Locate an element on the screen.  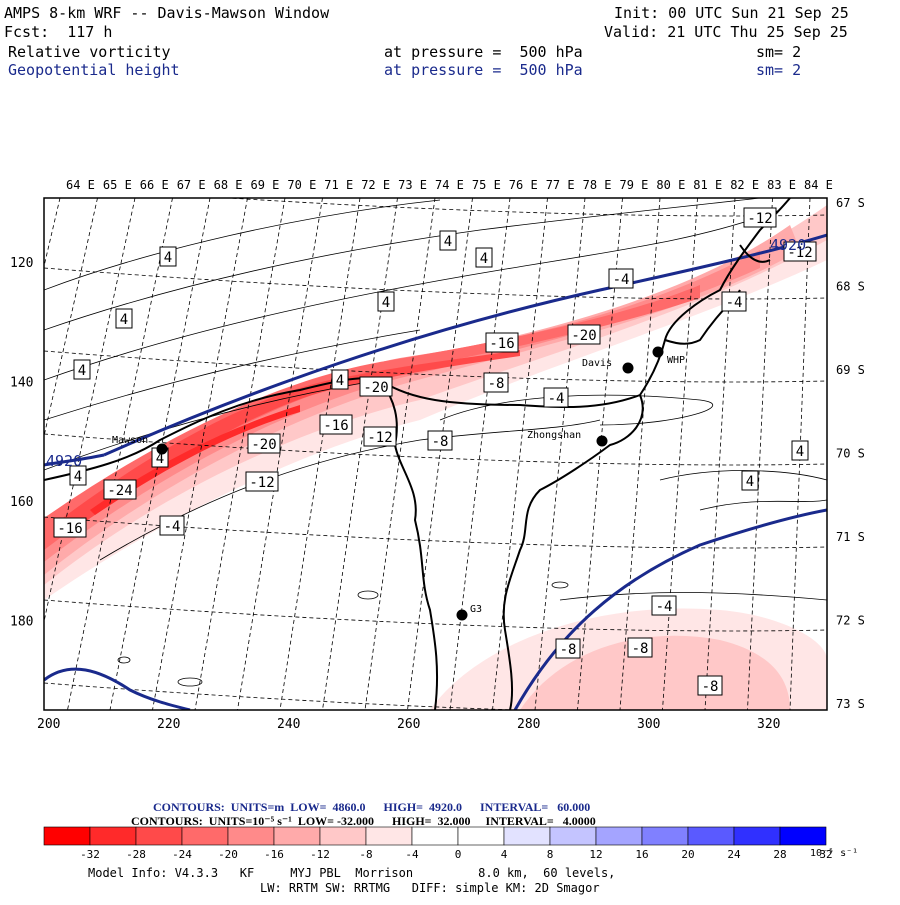
x-tick-label: 320 is located at coordinates (768, 724).